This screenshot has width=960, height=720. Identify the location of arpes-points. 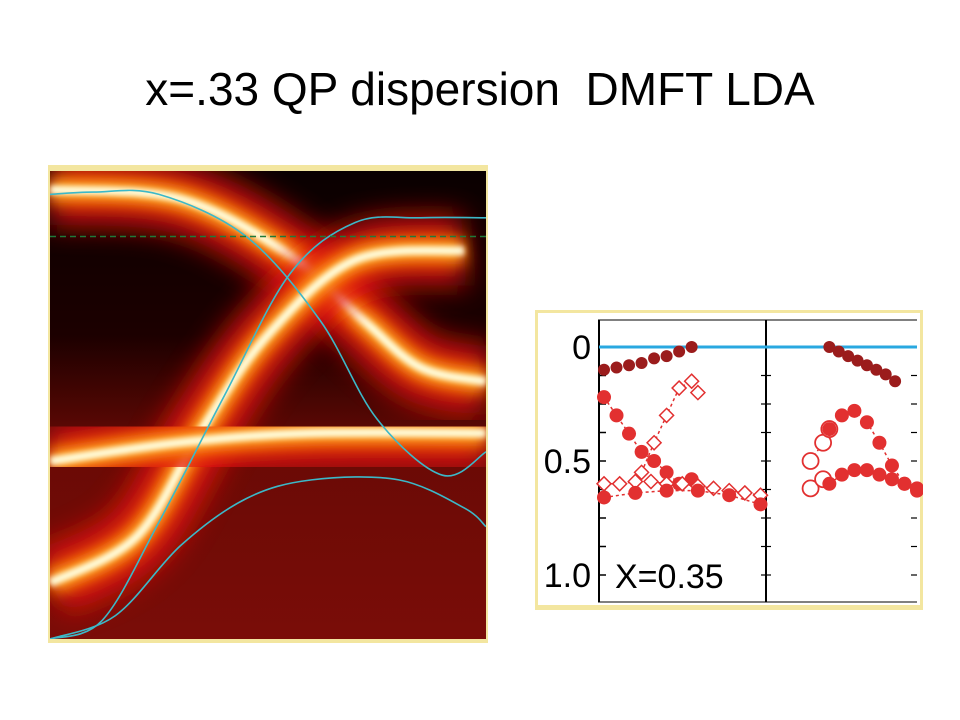
(759, 426).